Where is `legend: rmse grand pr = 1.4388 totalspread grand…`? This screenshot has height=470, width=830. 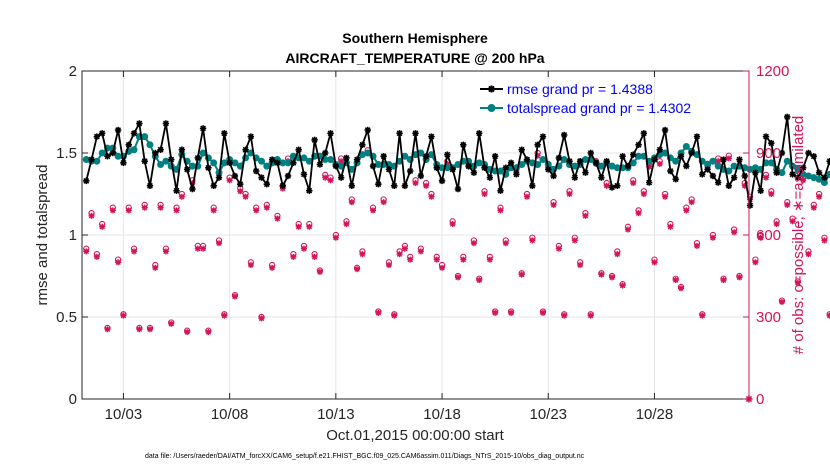
legend: rmse grand pr = 1.4388 totalspread grand… is located at coordinates (585, 98).